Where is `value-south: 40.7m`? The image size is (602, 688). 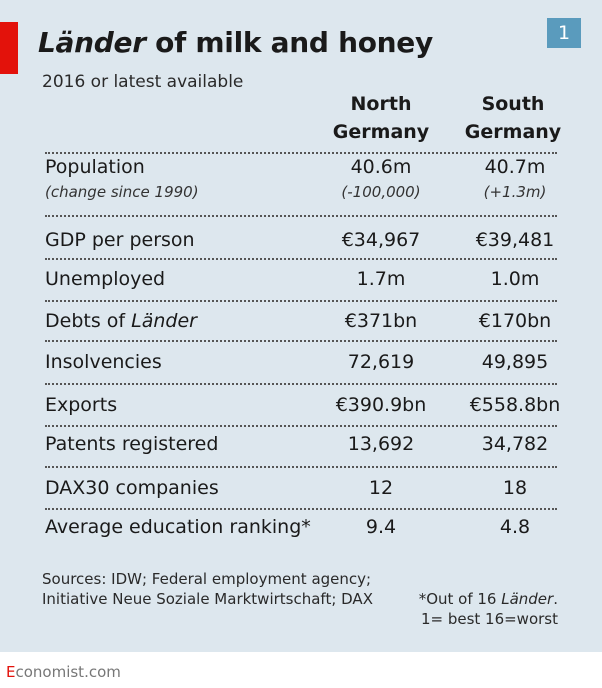 value-south: 40.7m is located at coordinates (515, 167).